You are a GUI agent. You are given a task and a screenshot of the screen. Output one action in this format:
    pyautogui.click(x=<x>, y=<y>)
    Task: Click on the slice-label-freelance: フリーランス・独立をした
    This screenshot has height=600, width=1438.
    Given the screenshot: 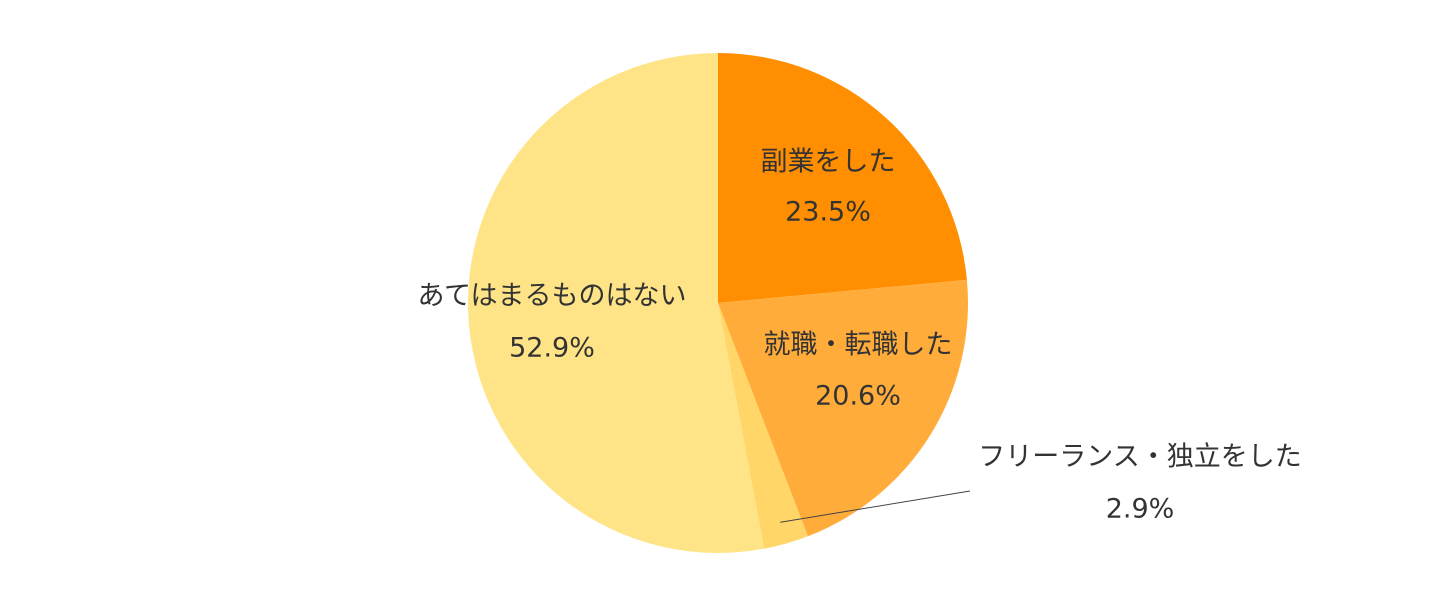 What is the action you would take?
    pyautogui.click(x=1139, y=457)
    